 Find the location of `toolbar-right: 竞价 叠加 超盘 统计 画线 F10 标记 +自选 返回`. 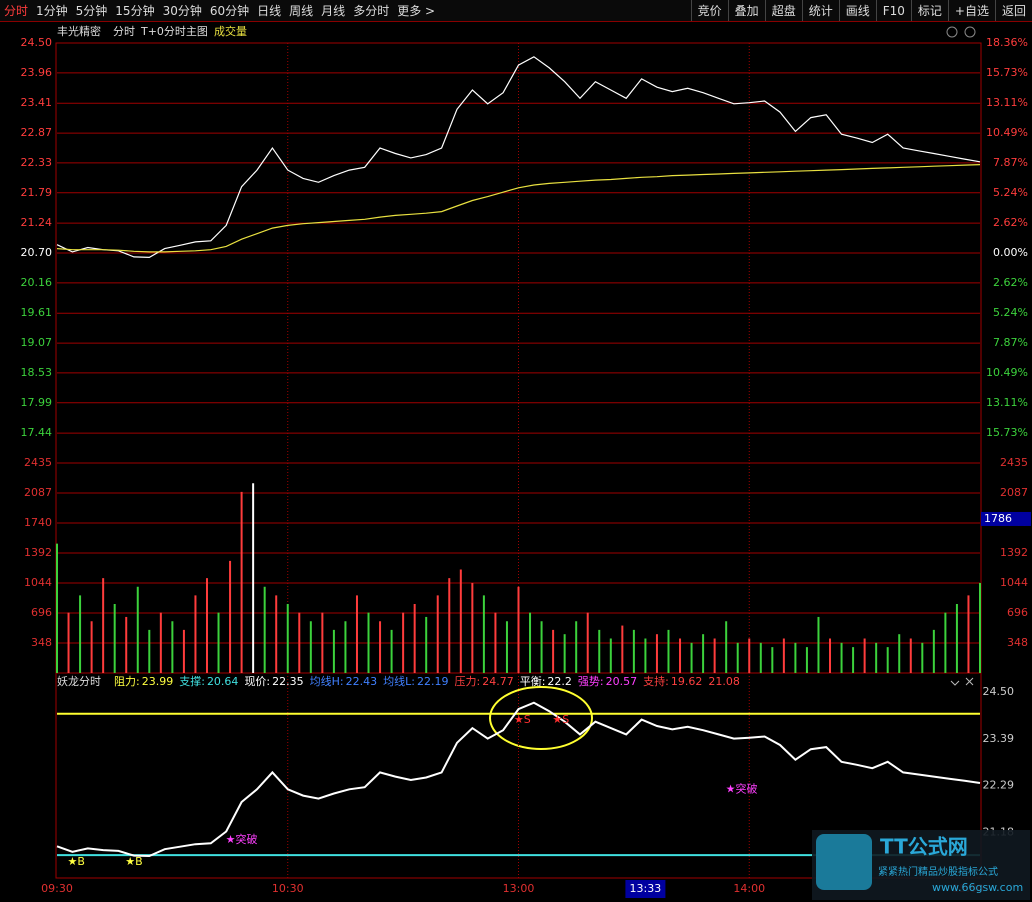

toolbar-right: 竞价 叠加 超盘 统计 画线 F10 标记 +自选 返回 is located at coordinates (861, 10).